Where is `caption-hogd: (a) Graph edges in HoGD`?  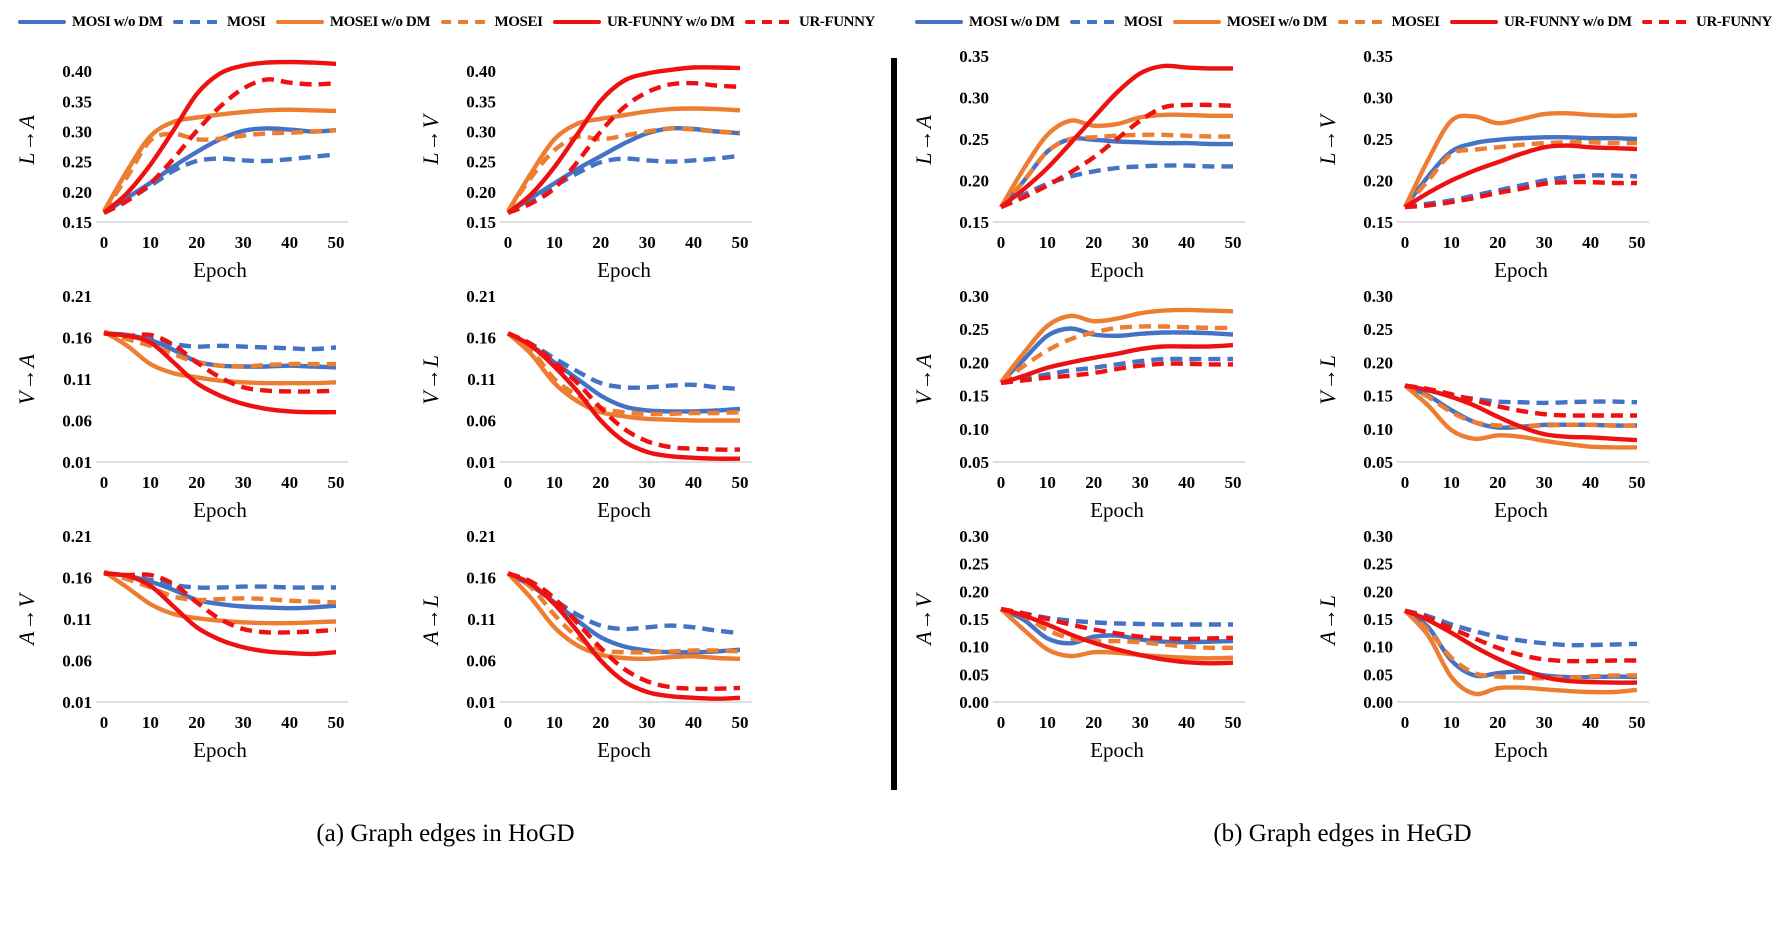 caption-hogd: (a) Graph edges in HoGD is located at coordinates (445, 833).